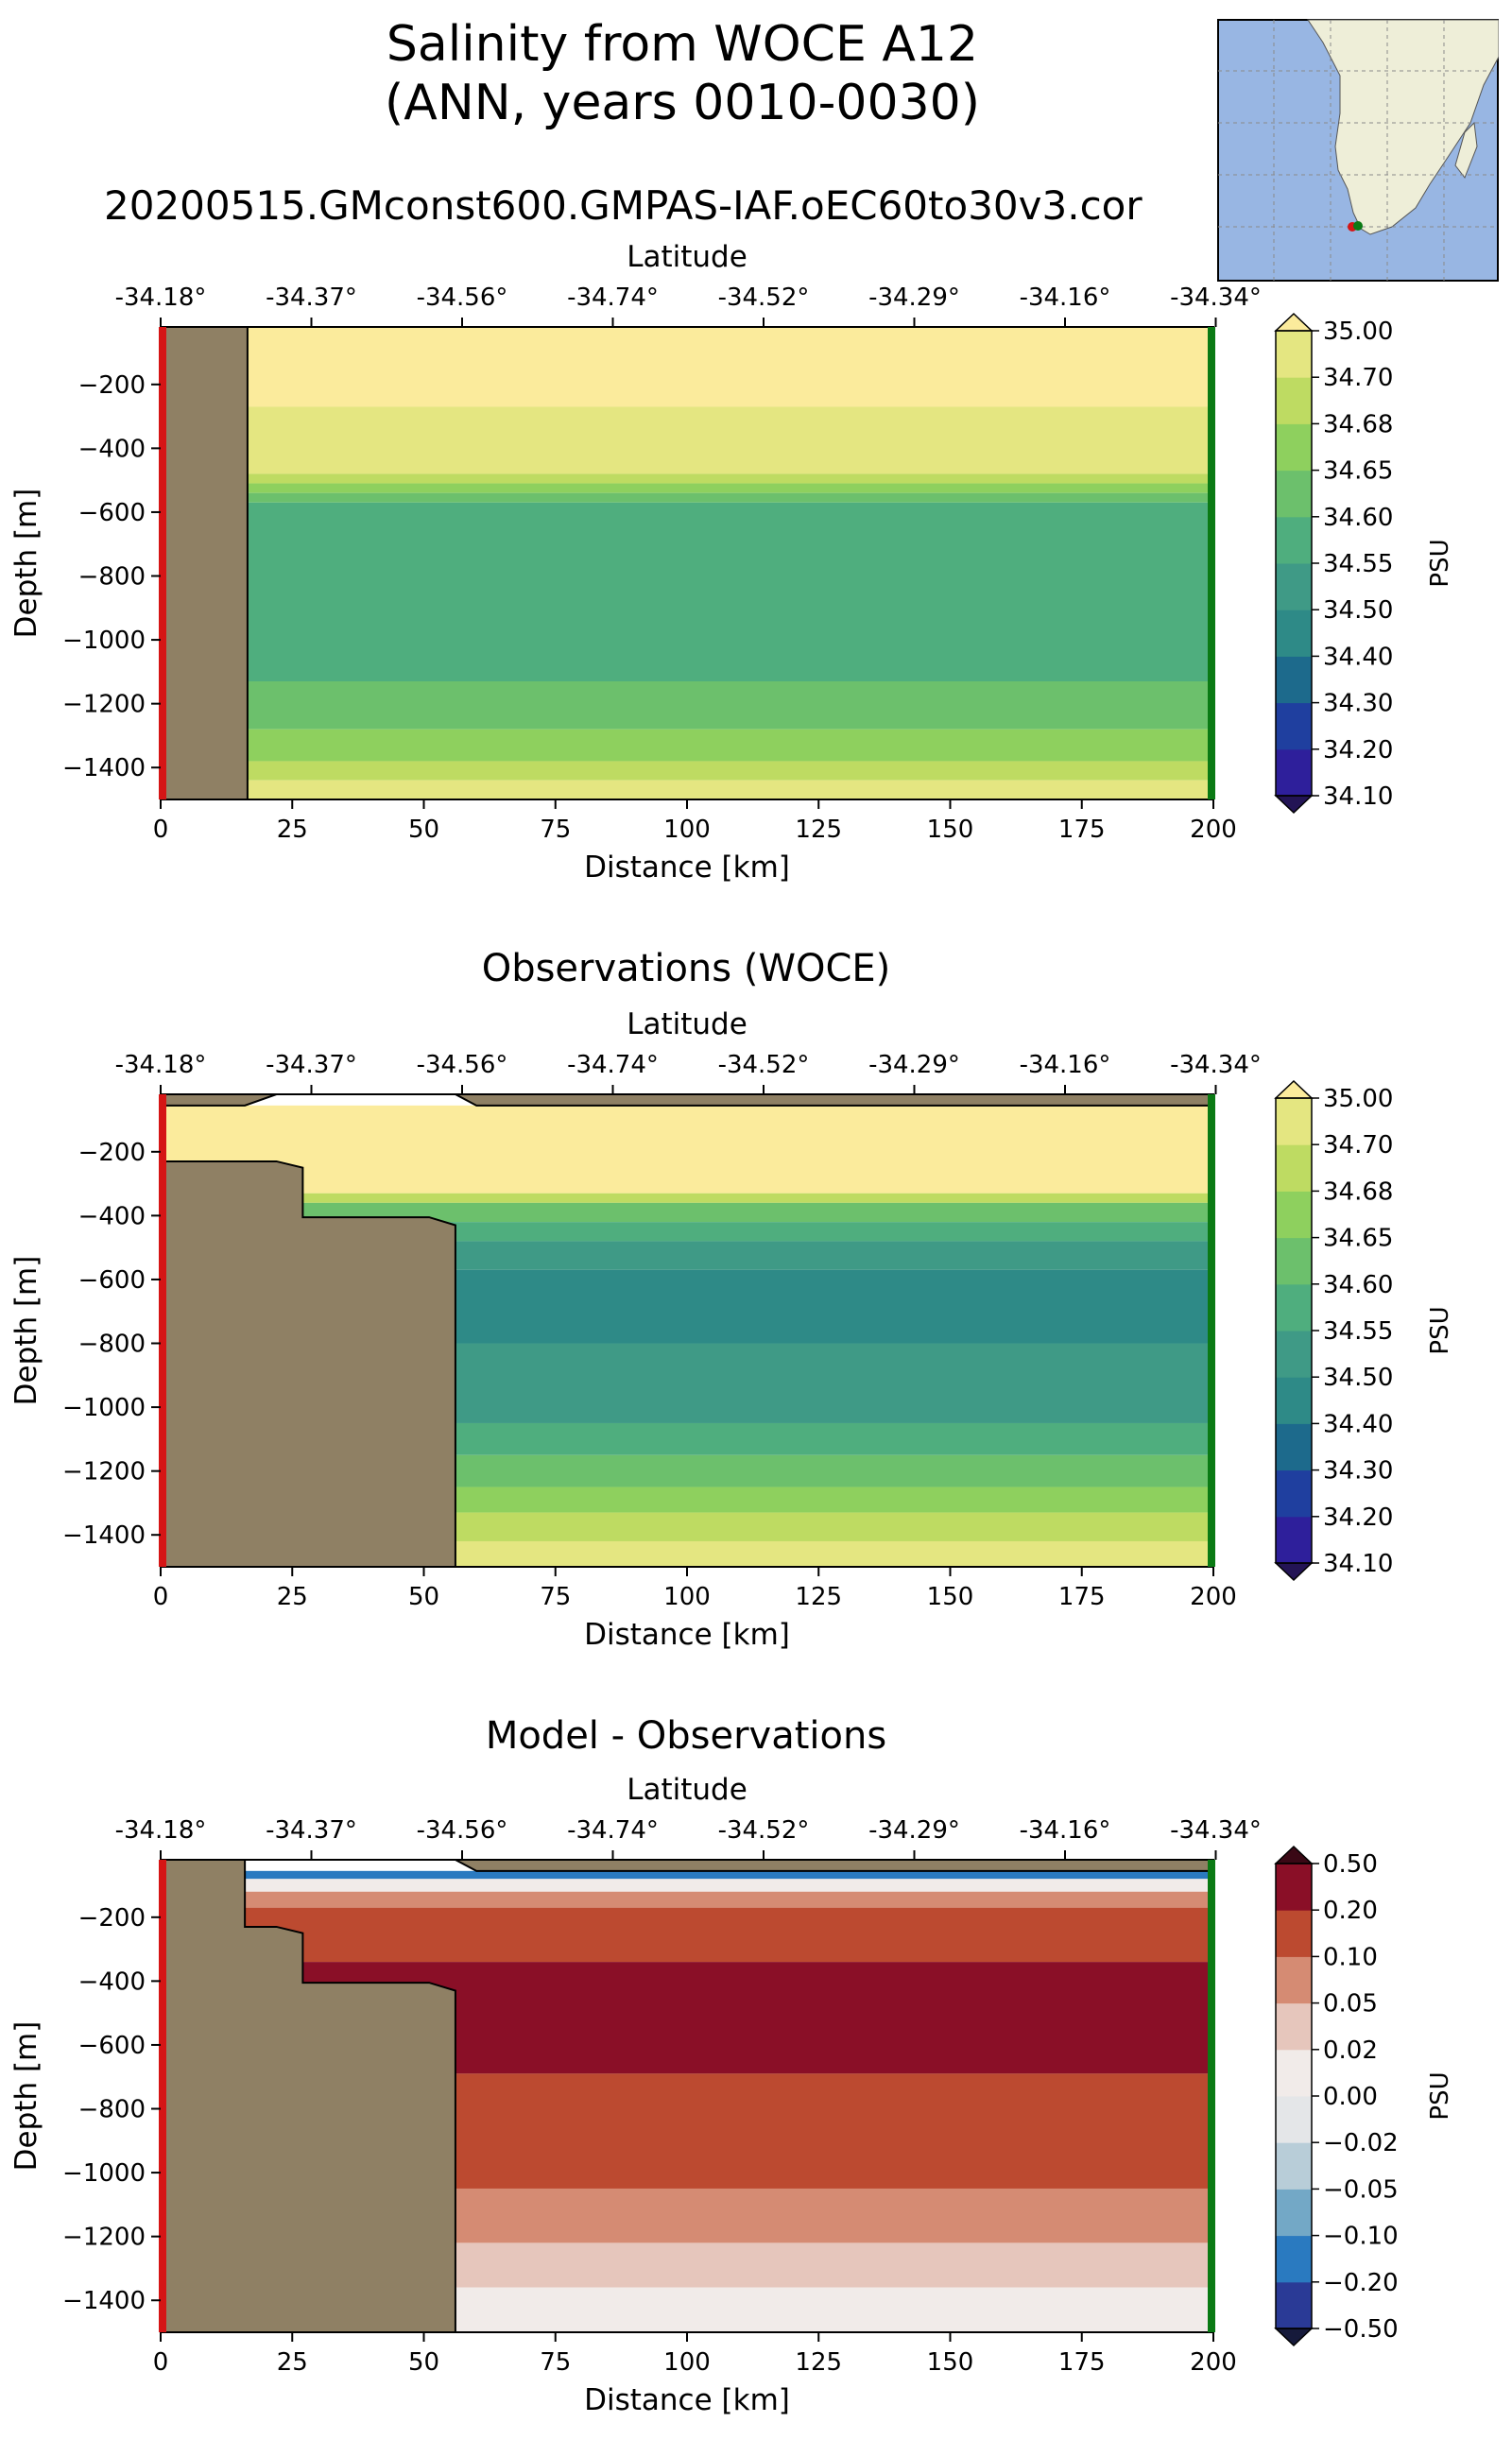 The width and height of the screenshot is (1512, 2457). I want to click on figure-title-line2: (ANN, years 0010-0030), so click(682, 103).